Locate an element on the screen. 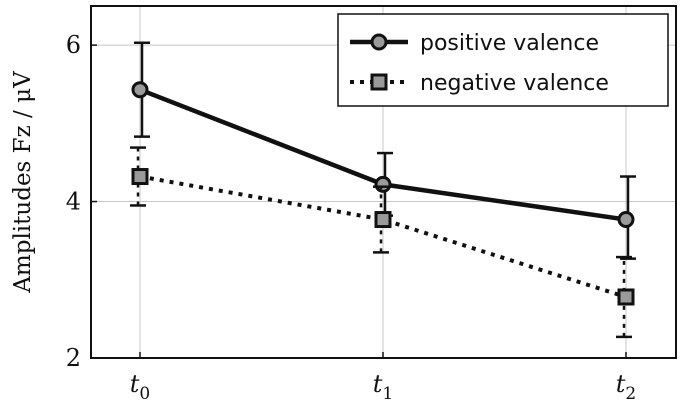  legend-box is located at coordinates (503, 60).